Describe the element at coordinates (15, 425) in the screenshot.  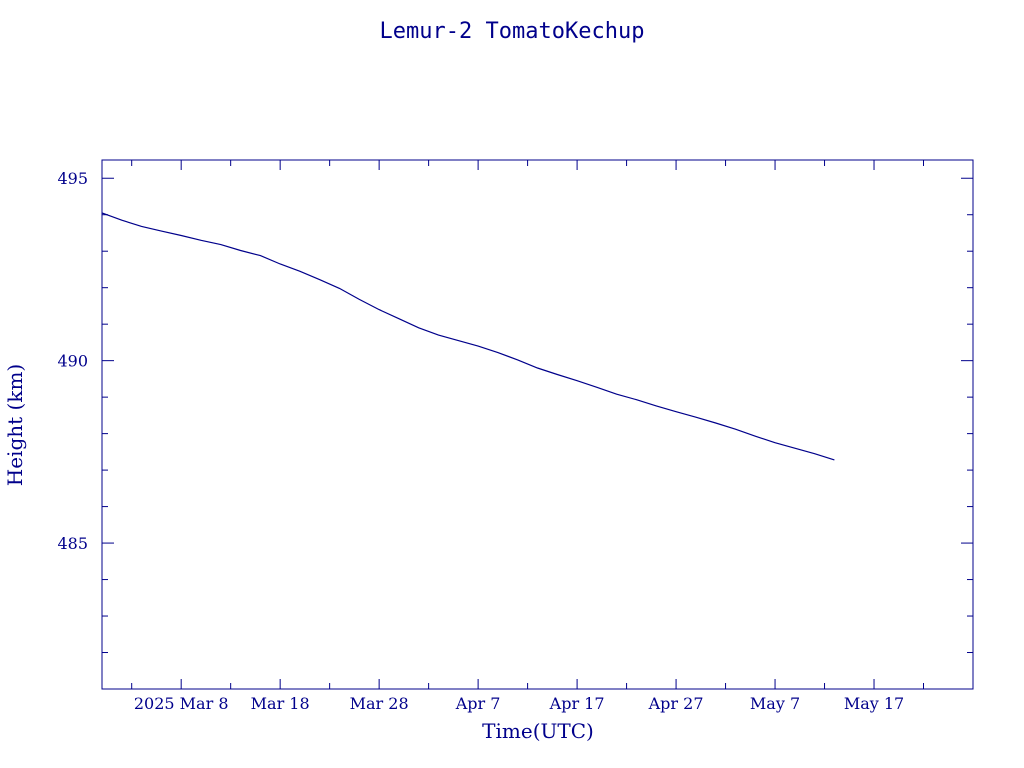
I see `y-axis-label: Height (km)` at that location.